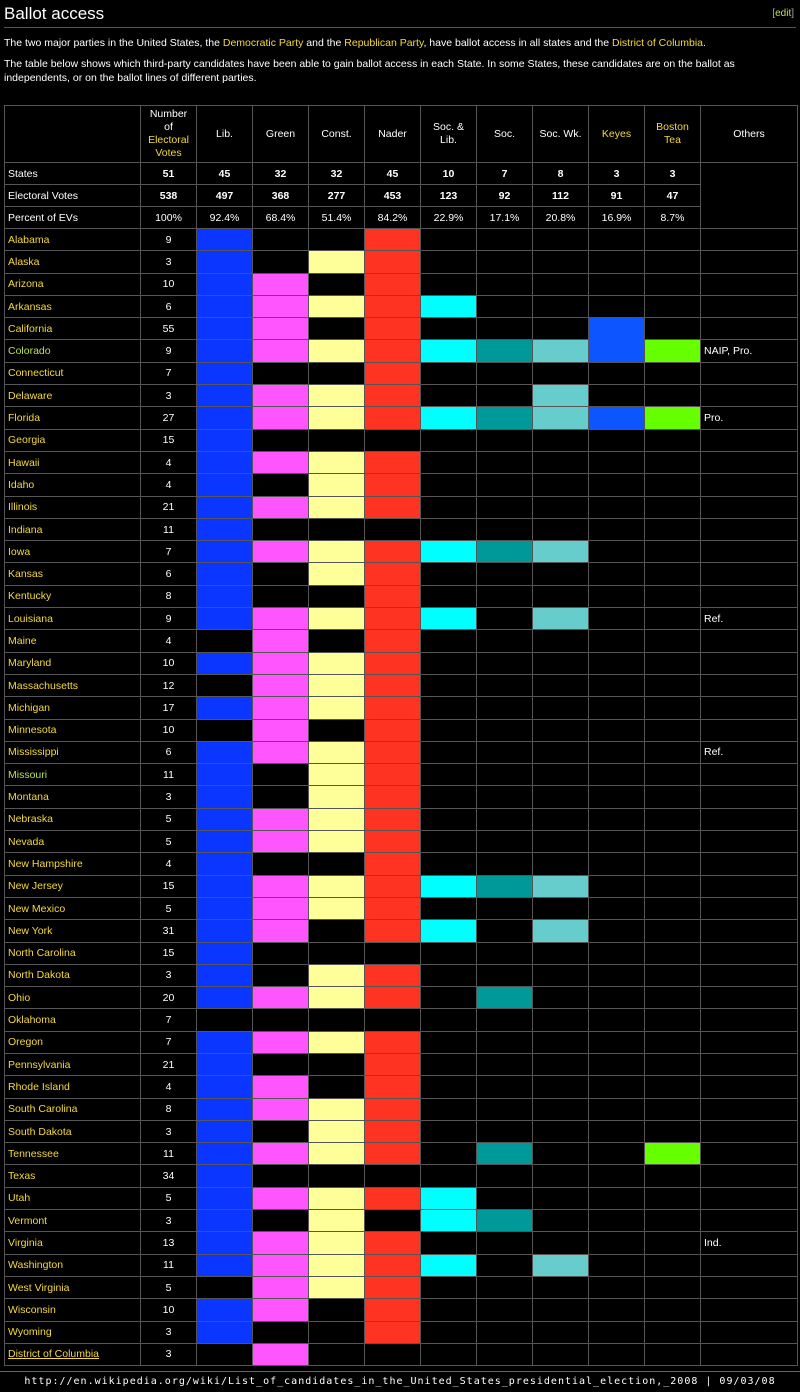 This screenshot has width=800, height=1392. Describe the element at coordinates (29, 351) in the screenshot. I see `state-link: Colorado` at that location.